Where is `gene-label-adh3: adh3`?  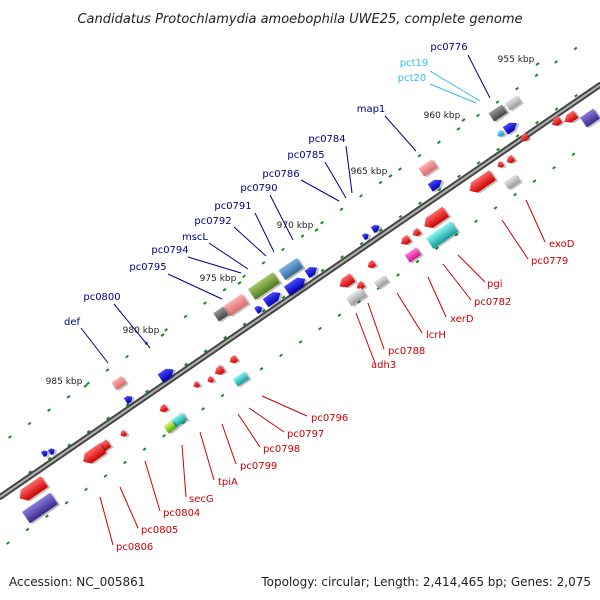
gene-label-adh3: adh3 is located at coordinates (383, 365).